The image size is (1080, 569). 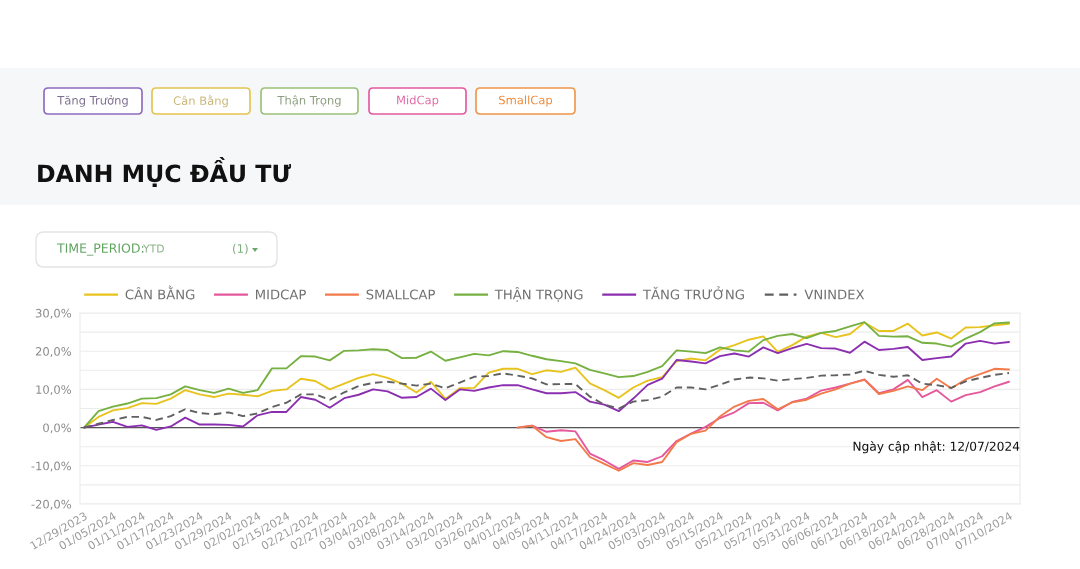 I want to click on annotation: Ngày cập nhật: 12/07/2024, so click(x=936, y=447).